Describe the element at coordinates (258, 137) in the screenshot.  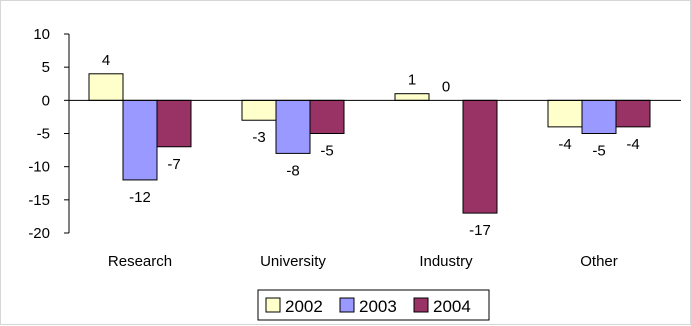
I see `data-label: -3` at that location.